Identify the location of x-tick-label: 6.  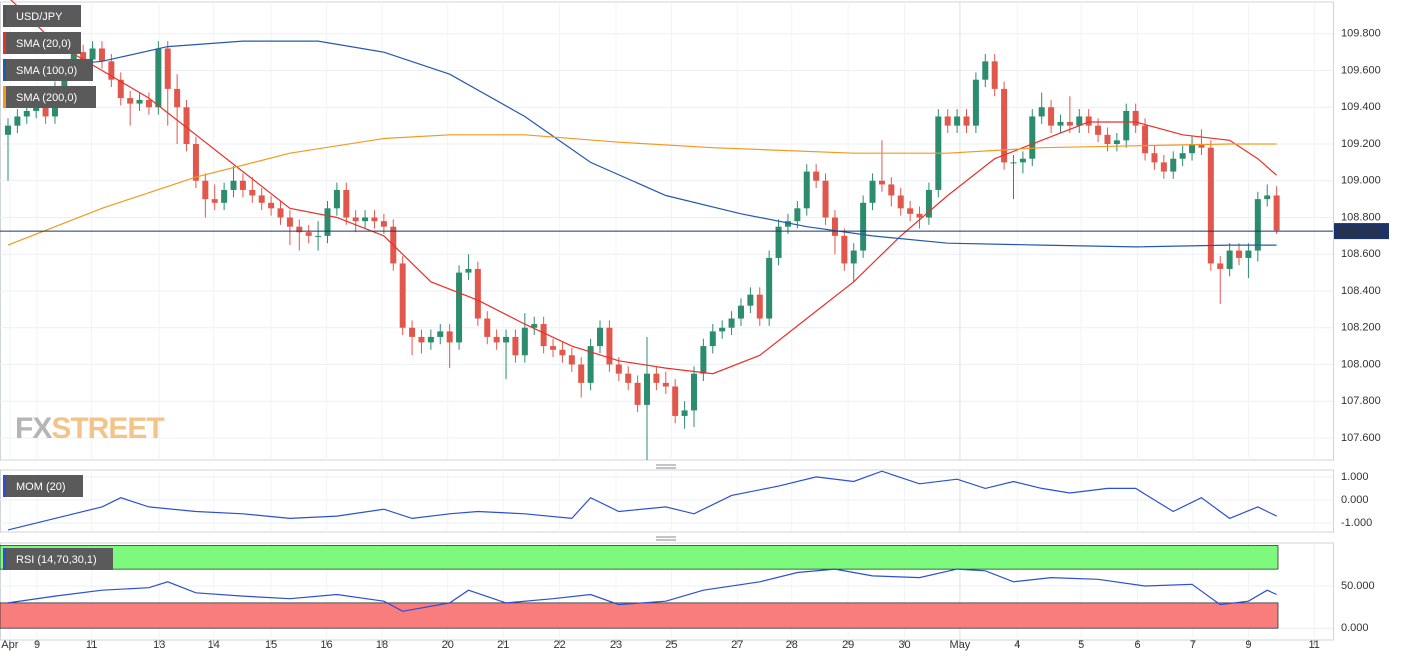
(1137, 645).